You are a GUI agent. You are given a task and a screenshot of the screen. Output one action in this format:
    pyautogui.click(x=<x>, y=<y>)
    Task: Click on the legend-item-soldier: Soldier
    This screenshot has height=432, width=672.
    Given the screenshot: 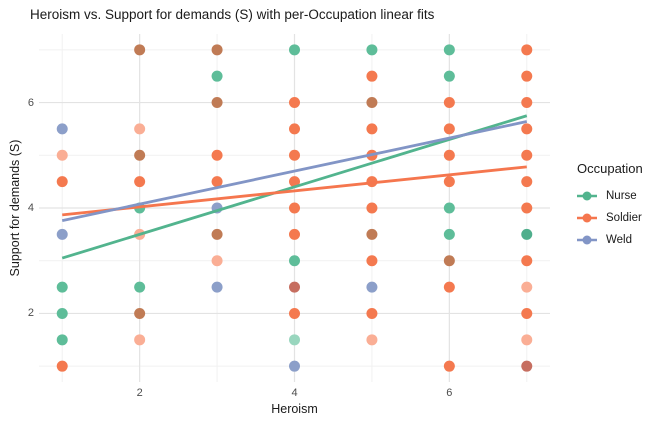 What is the action you would take?
    pyautogui.click(x=610, y=218)
    